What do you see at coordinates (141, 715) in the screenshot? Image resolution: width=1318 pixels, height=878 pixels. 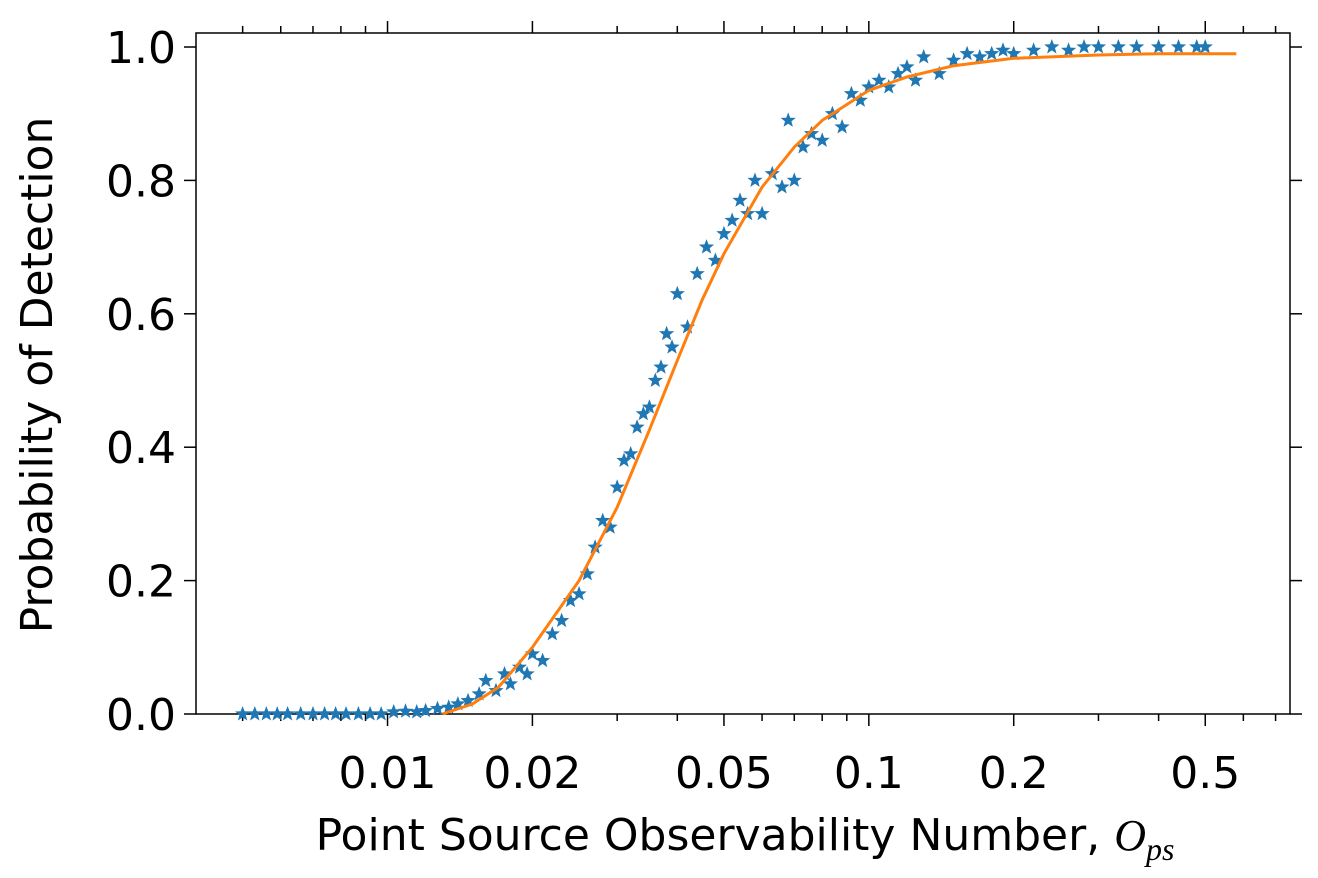 I see `y-tick-label: 0.0` at bounding box center [141, 715].